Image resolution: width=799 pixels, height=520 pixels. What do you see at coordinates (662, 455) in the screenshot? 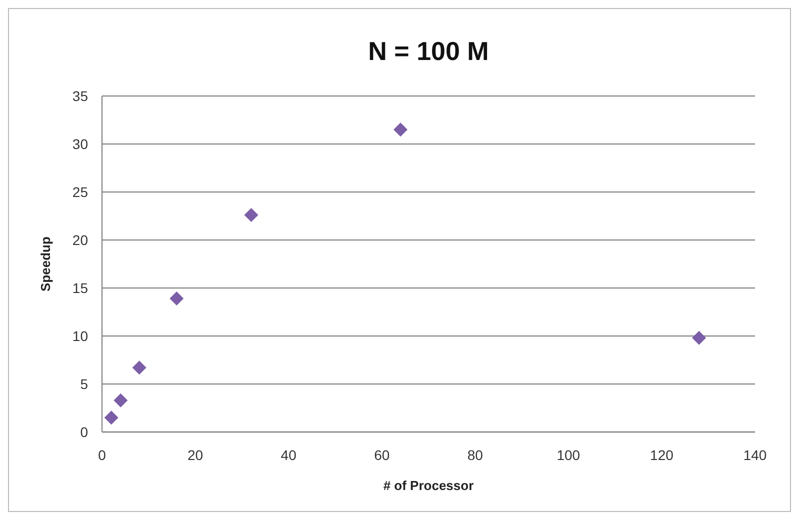
I see `x-tick-label: 120` at bounding box center [662, 455].